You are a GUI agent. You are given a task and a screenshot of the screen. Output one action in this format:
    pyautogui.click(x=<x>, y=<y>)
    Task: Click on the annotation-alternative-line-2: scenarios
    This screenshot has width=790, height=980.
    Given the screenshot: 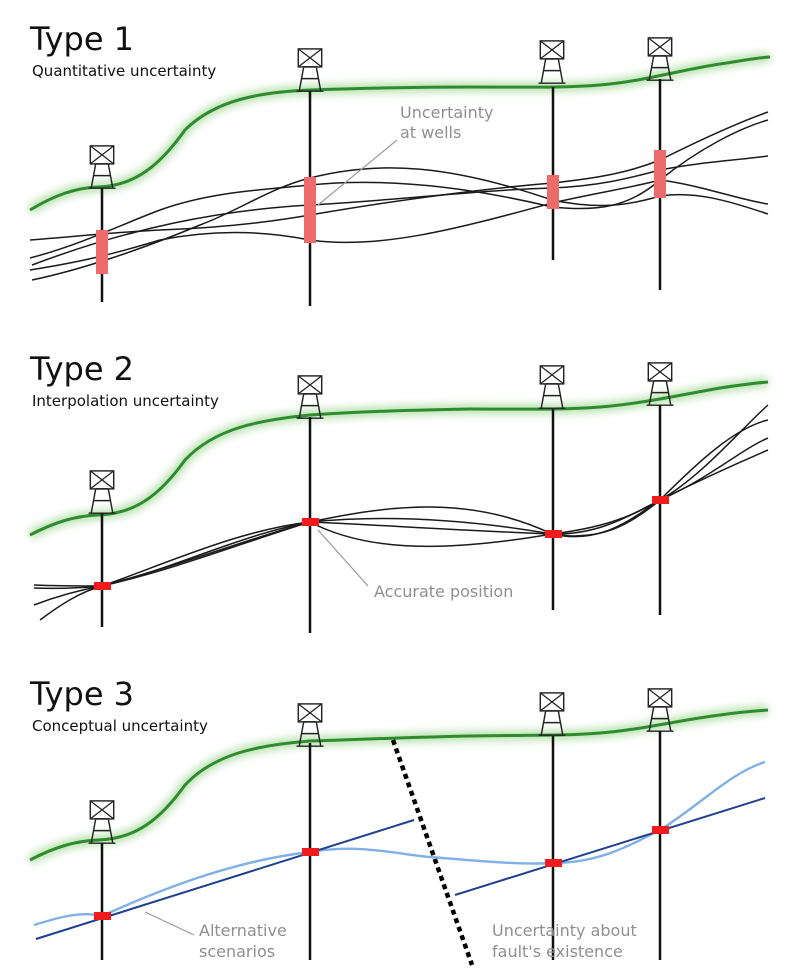 What is the action you would take?
    pyautogui.click(x=237, y=951)
    